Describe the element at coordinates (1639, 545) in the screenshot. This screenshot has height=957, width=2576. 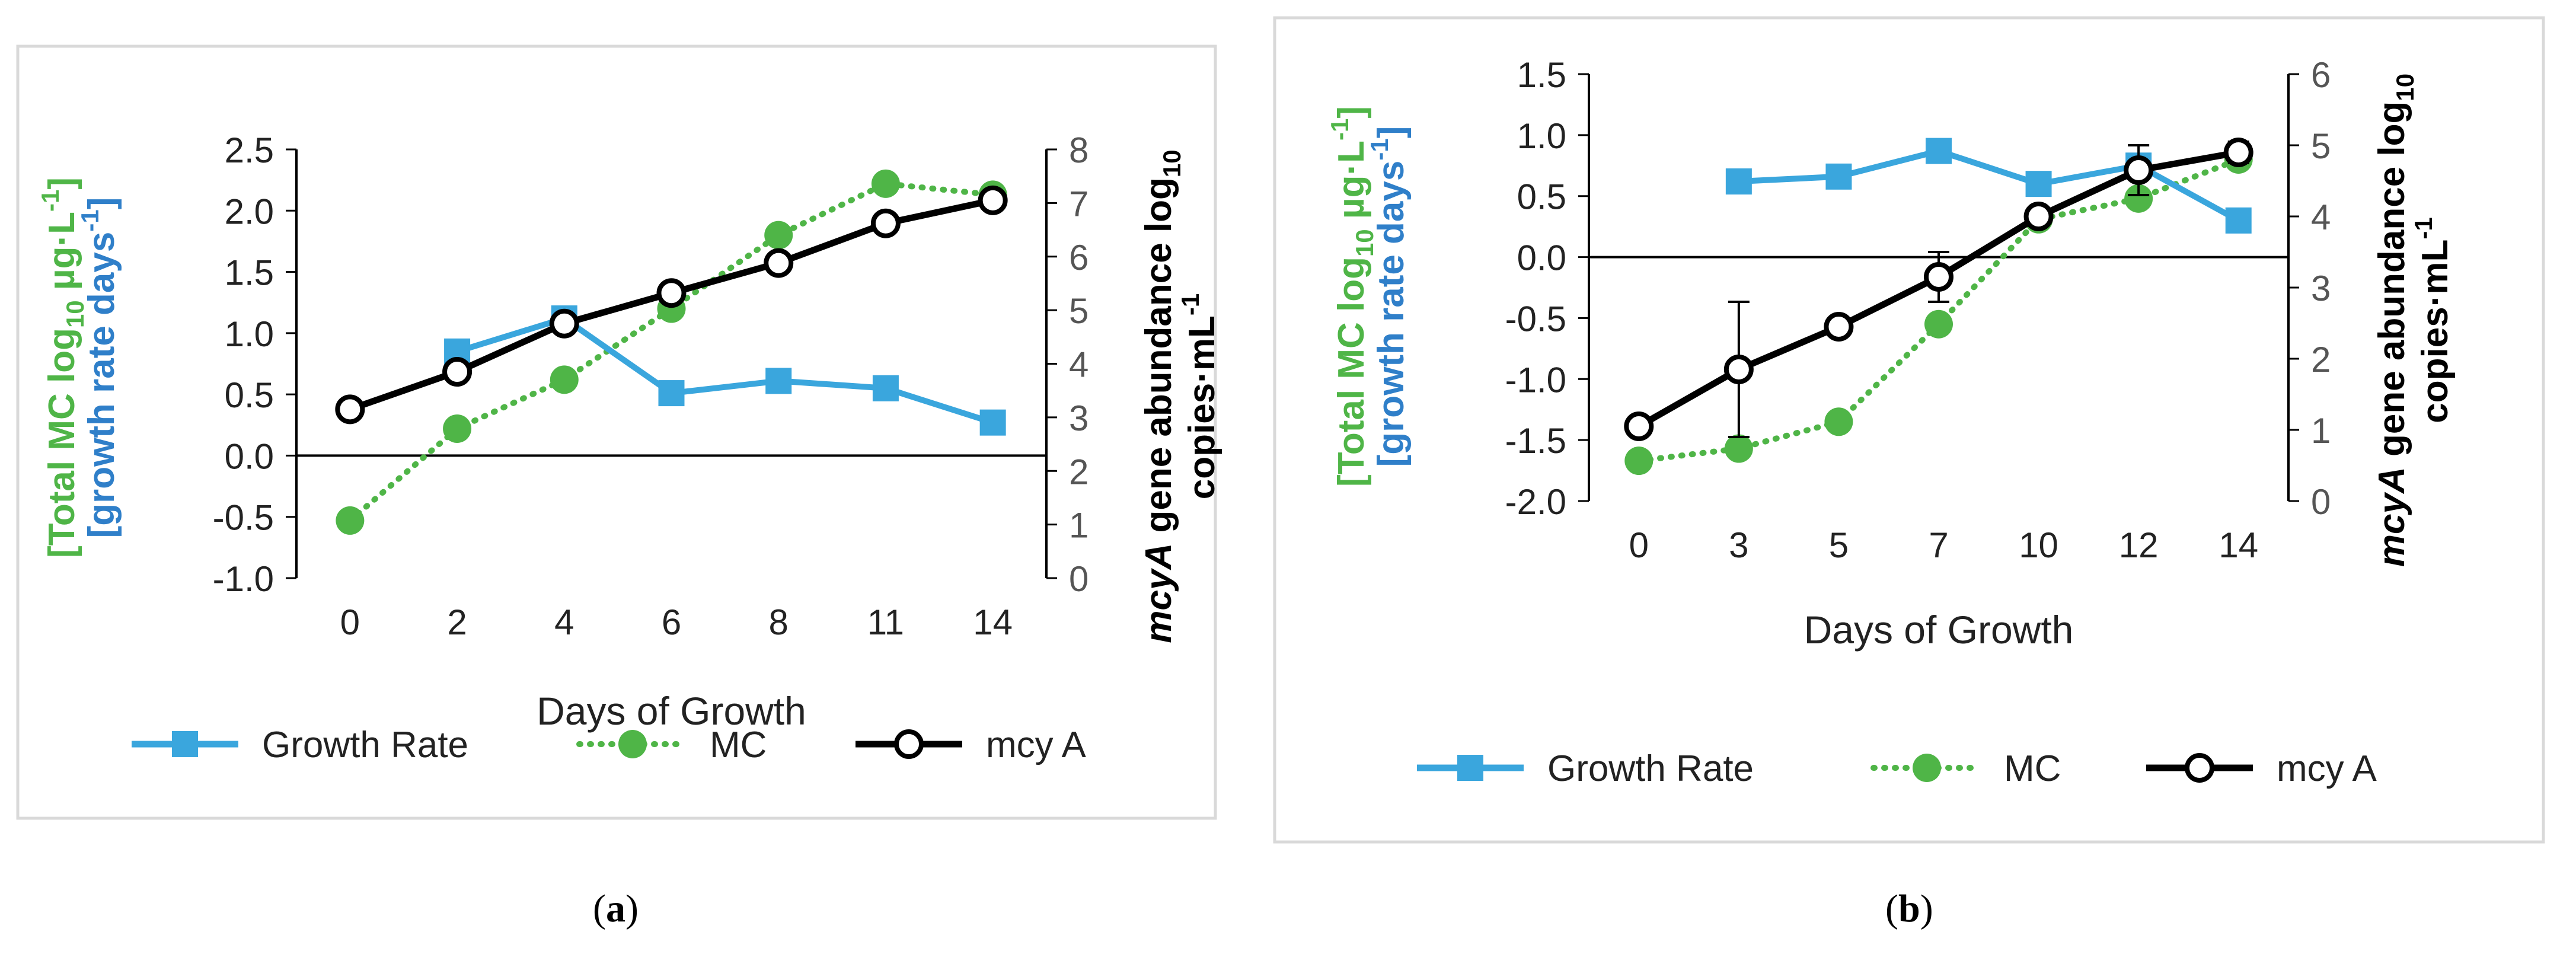
I see `x-tick-label-b: 0` at that location.